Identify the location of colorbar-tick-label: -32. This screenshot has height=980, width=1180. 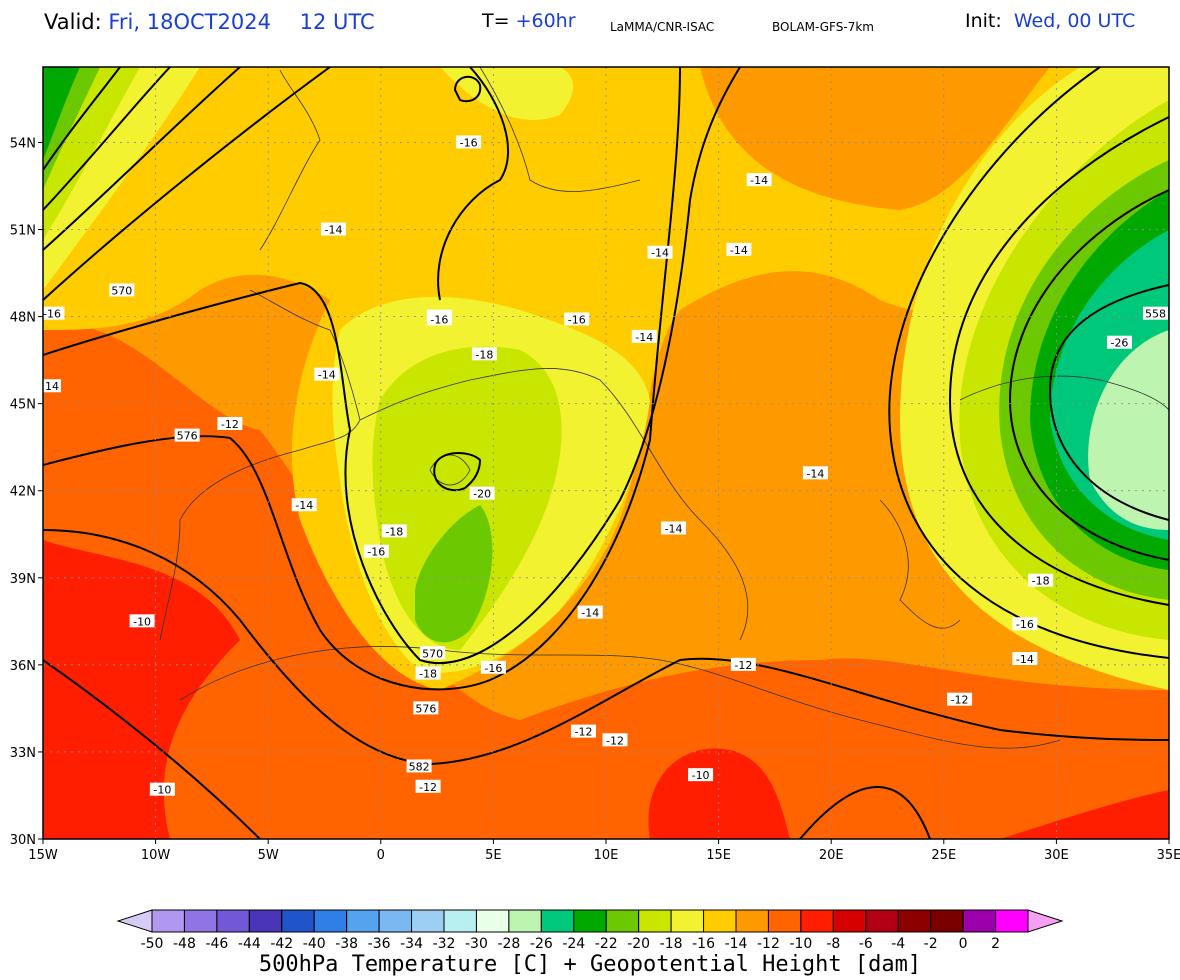
(444, 944).